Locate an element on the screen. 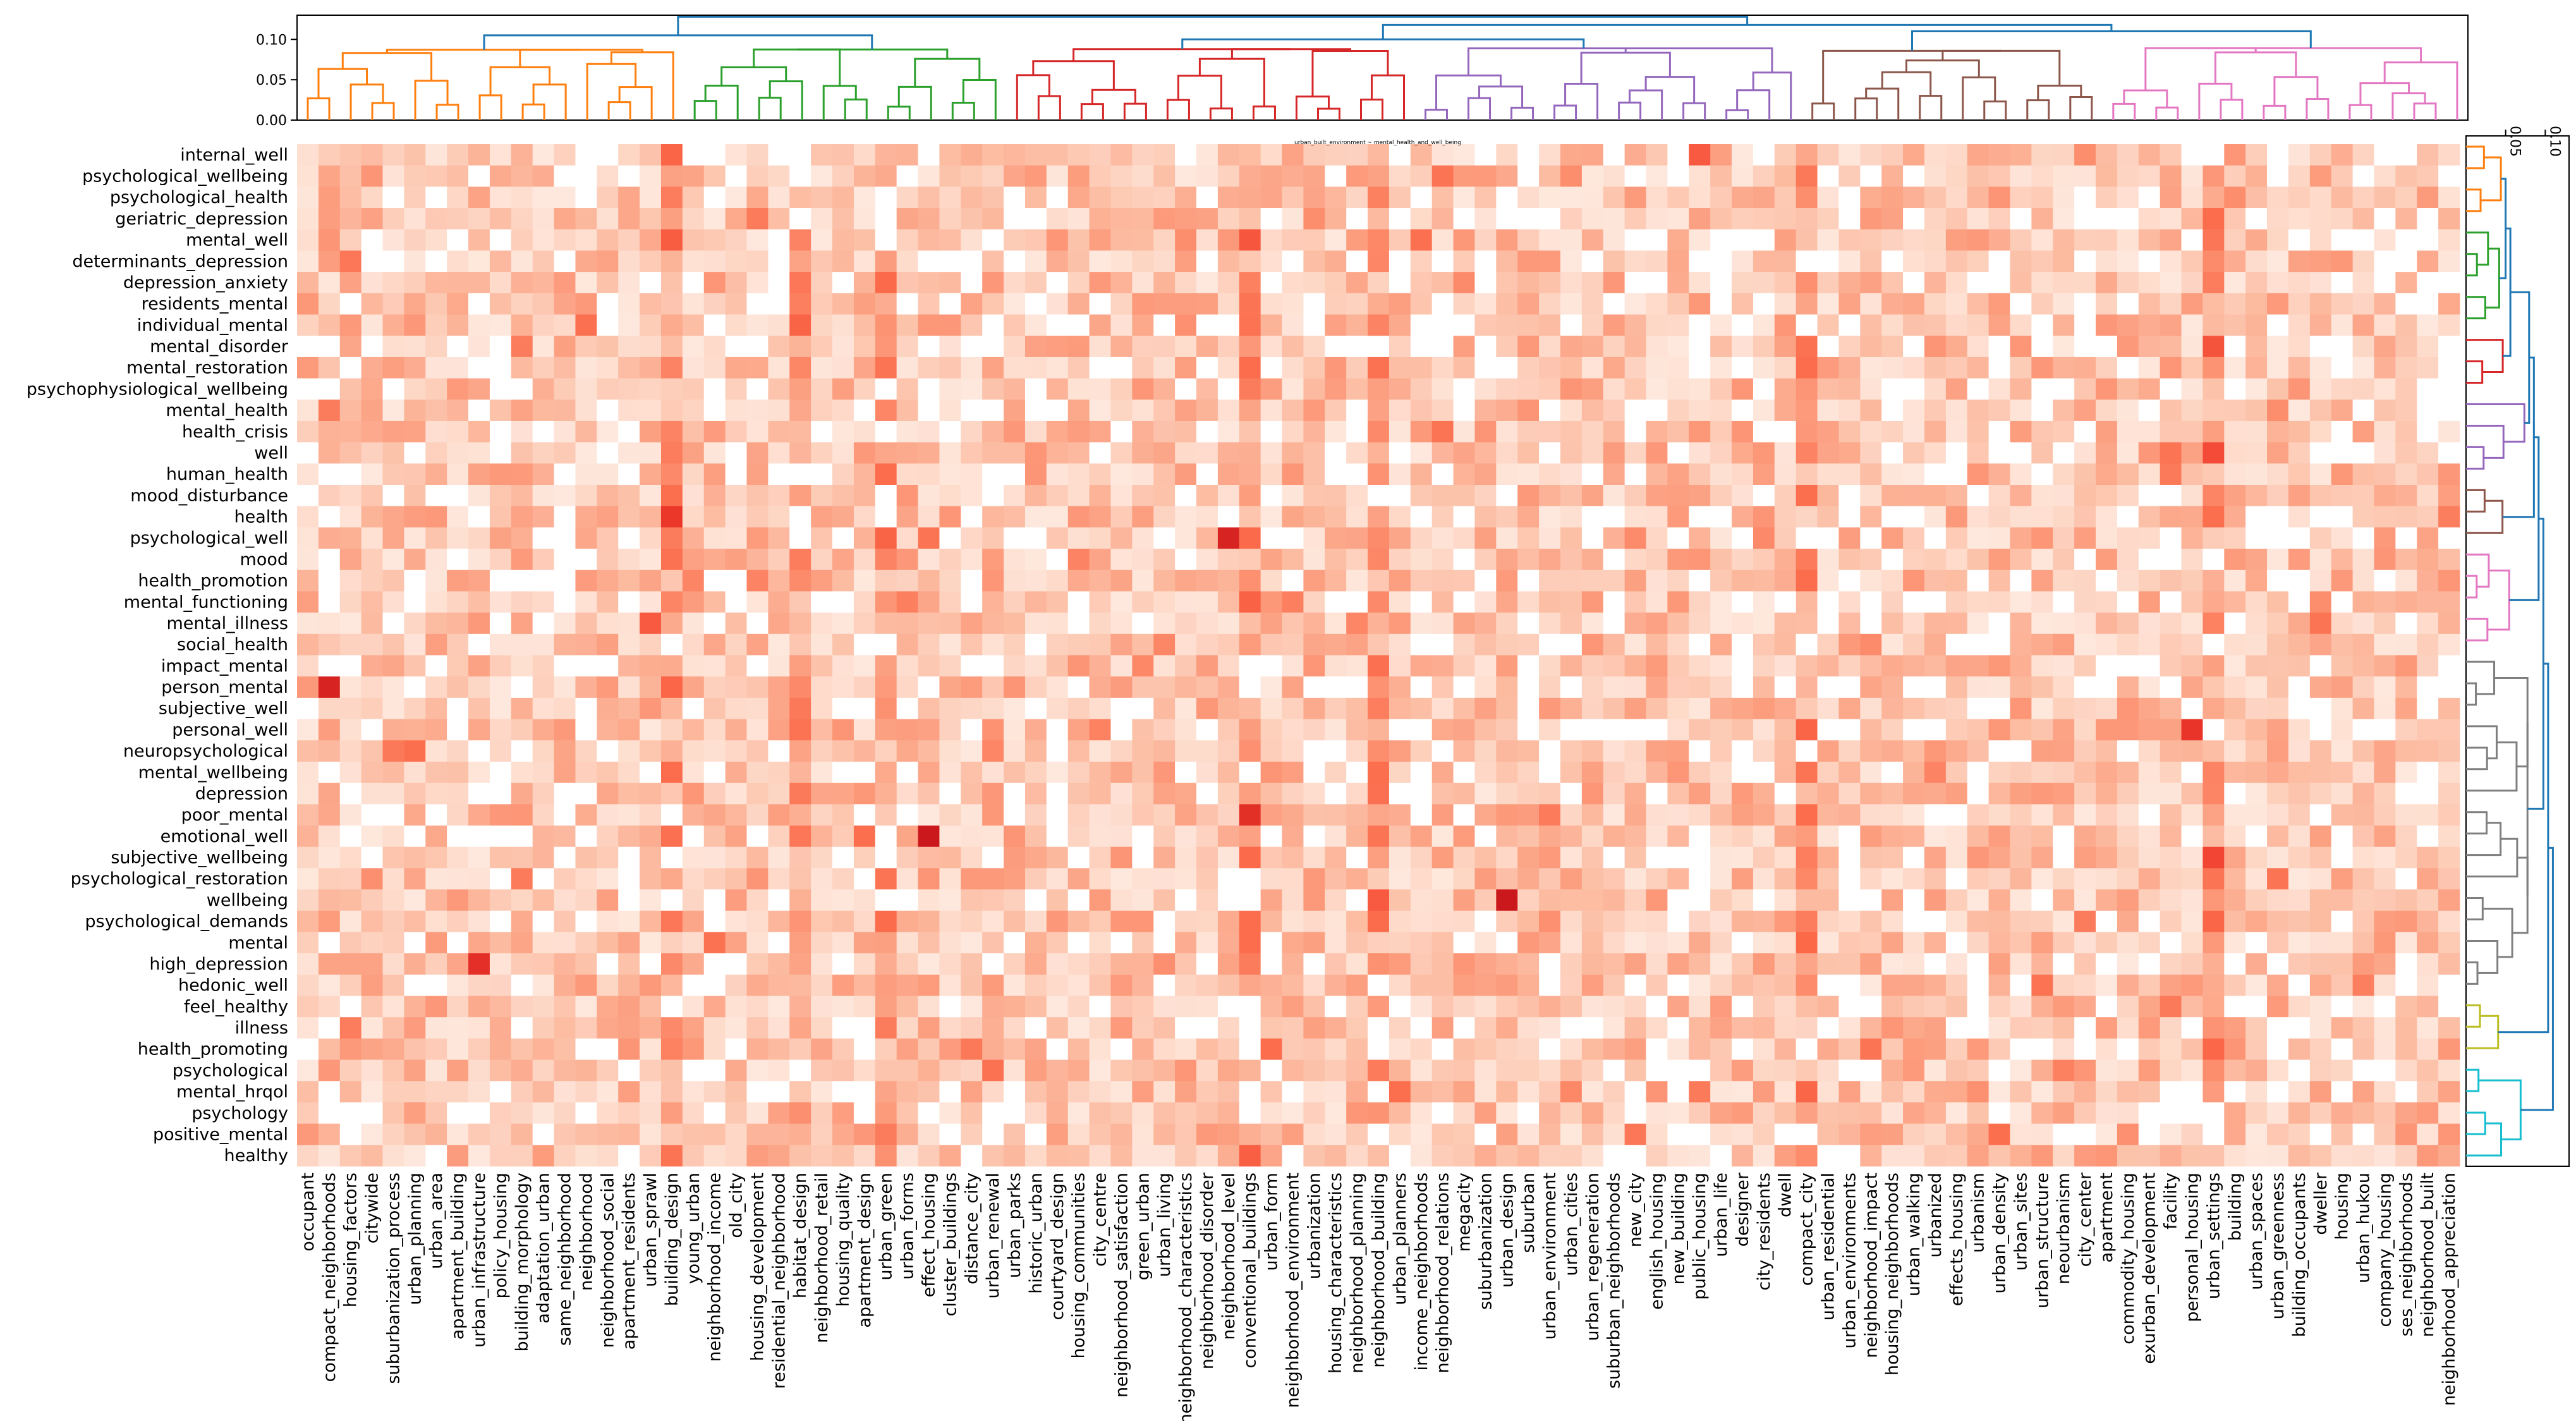 The image size is (2576, 1421). row-label: impact_mental is located at coordinates (225, 666).